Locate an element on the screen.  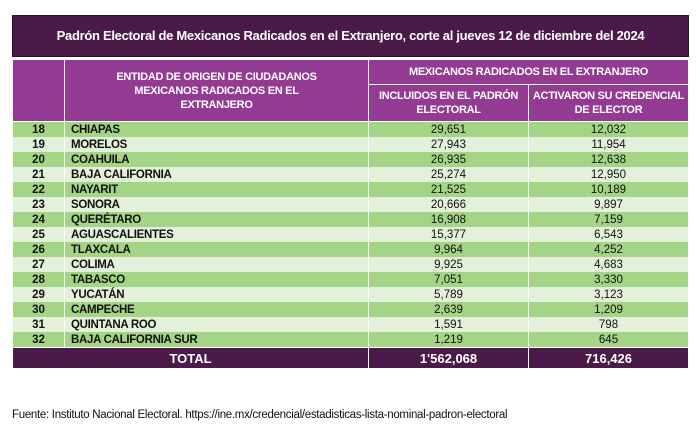
table-row: 21 BAJA CALIFORNIA 25,274 12,950 is located at coordinates (350, 174).